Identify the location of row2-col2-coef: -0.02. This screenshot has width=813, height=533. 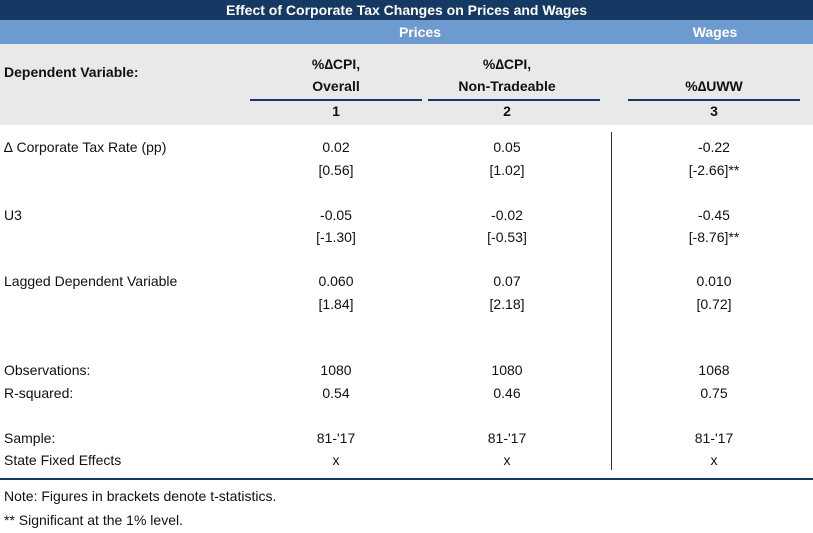
(507, 215).